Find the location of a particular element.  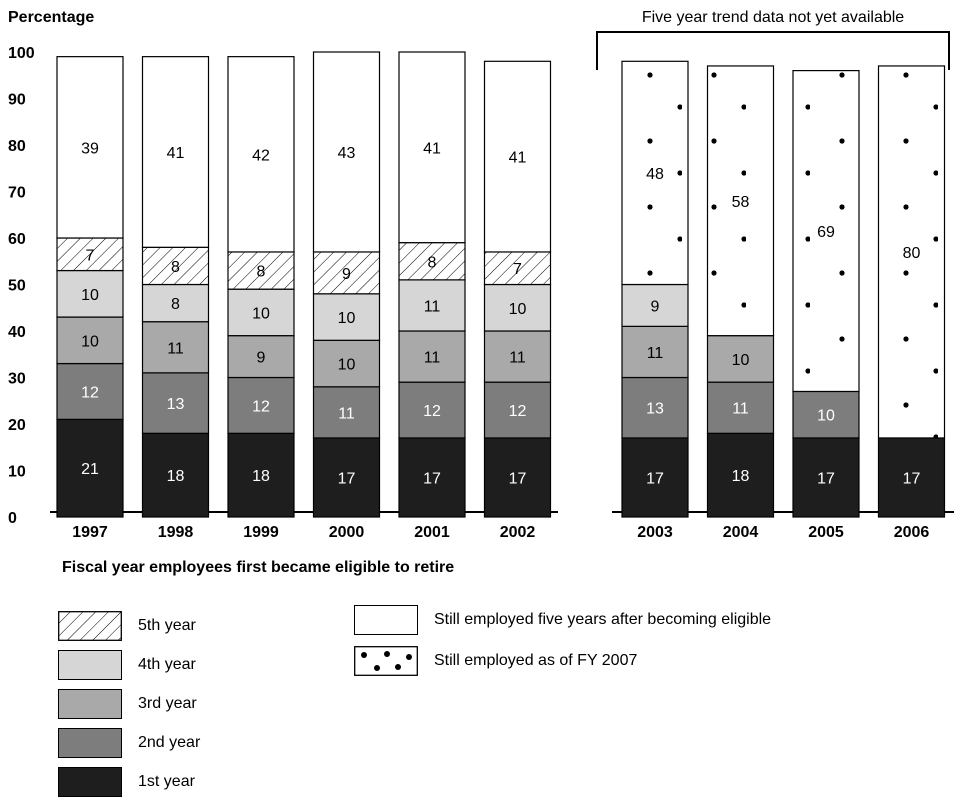

data-label: 13 is located at coordinates (176, 404).